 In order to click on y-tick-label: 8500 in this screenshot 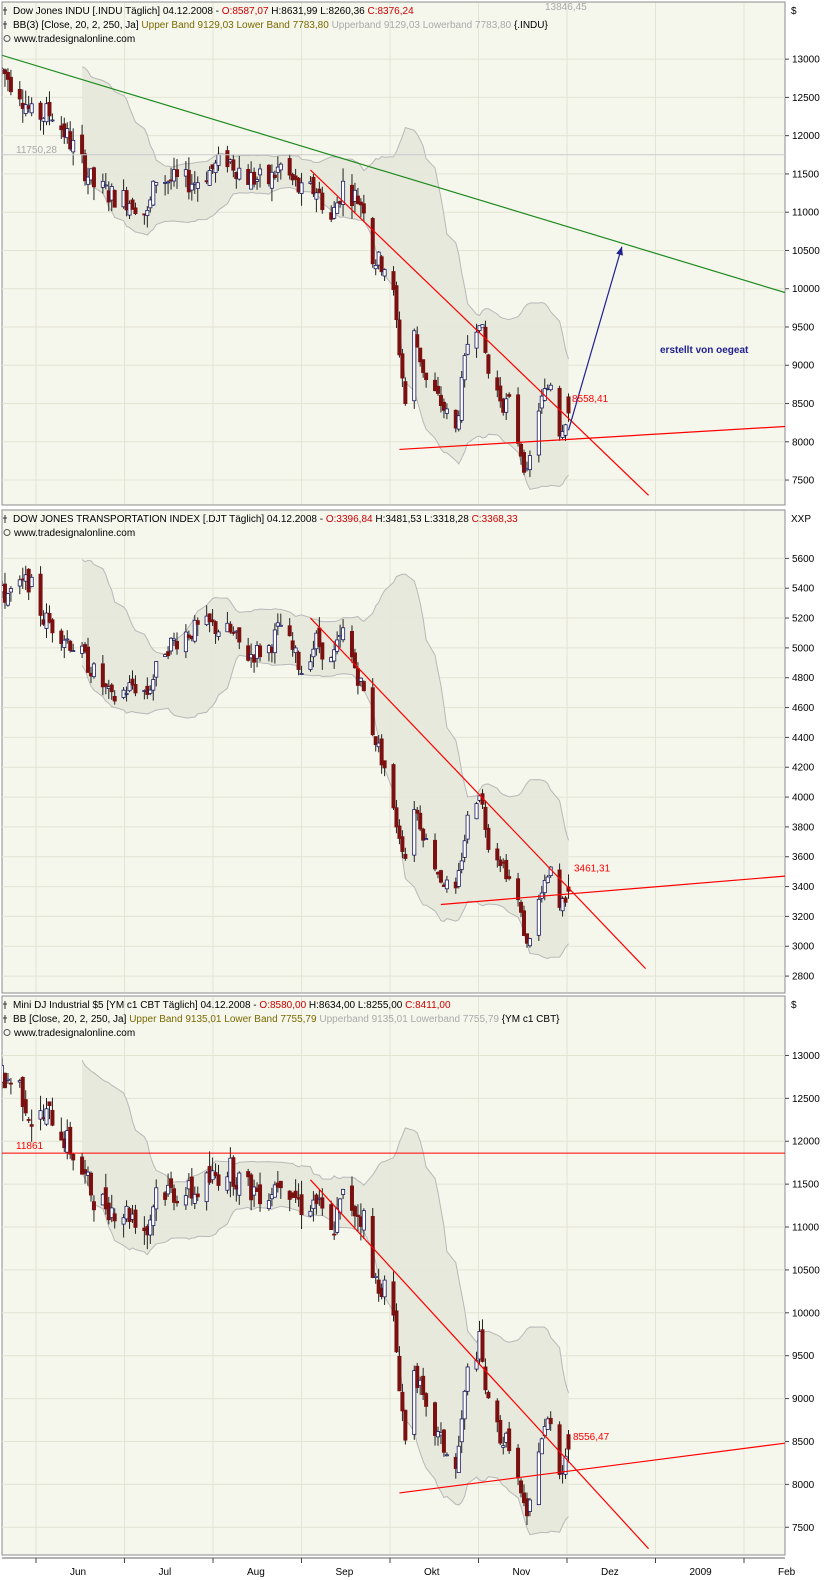, I will do `click(803, 1442)`.